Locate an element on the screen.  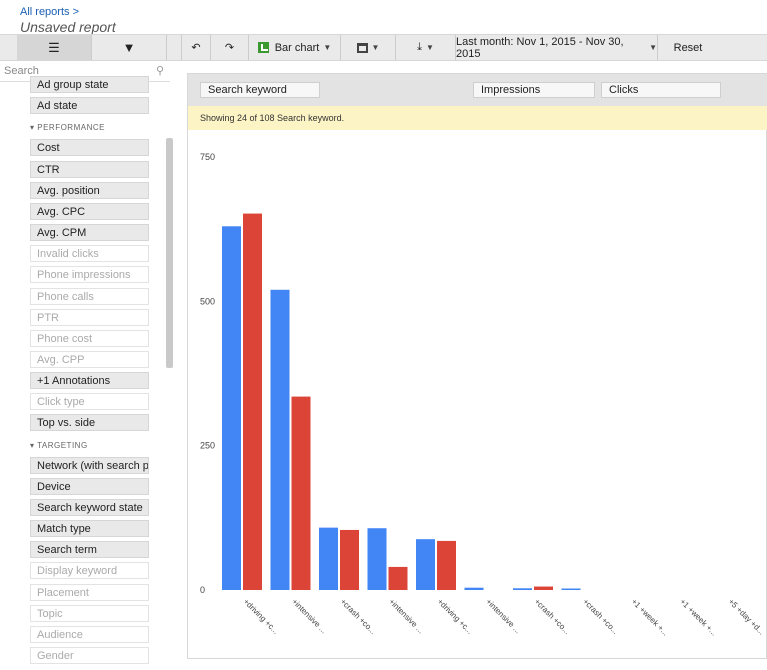
sidebar-field-match-type: Match type is located at coordinates (89, 529).